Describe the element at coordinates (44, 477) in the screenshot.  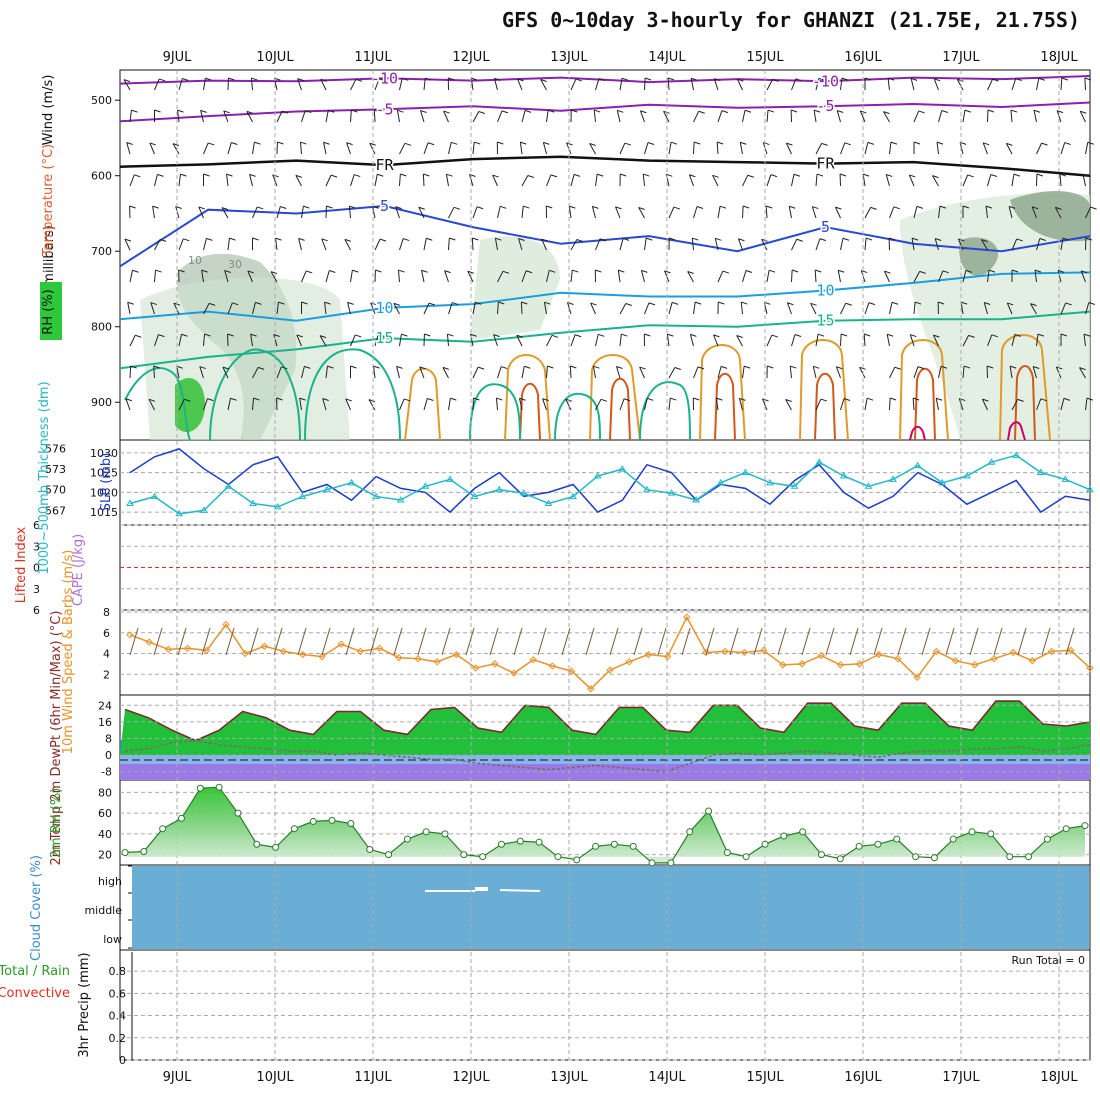
I see `thickness-label: 1000~500mb Thickness (dm)` at that location.